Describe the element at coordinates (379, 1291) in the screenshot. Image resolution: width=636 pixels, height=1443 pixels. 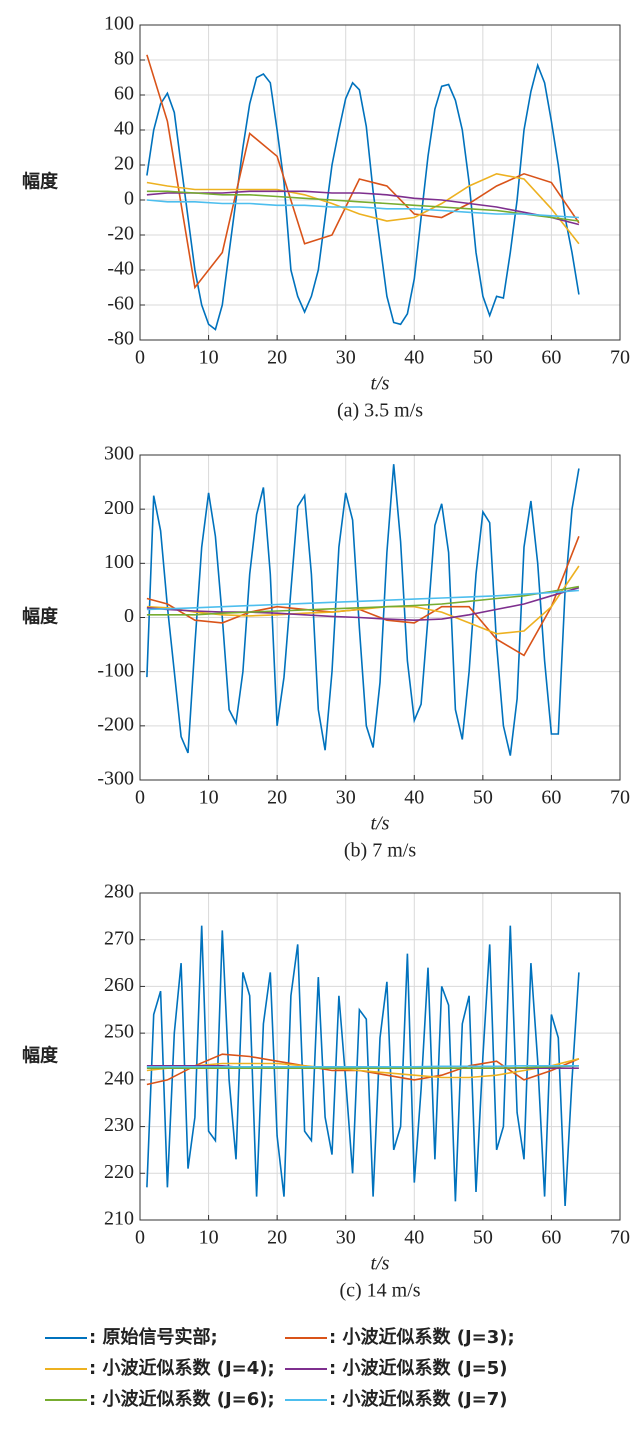
I see `chart-title: (c) 14 m/s` at that location.